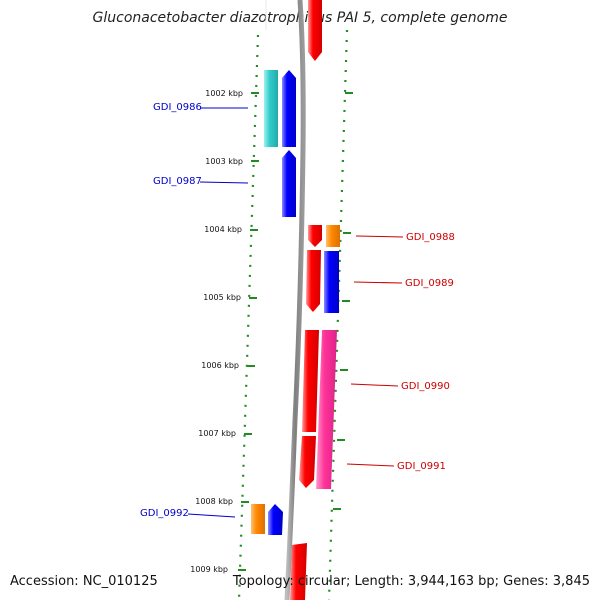  Describe the element at coordinates (224, 93) in the screenshot. I see `ruler-label: 1002 kbp` at that location.